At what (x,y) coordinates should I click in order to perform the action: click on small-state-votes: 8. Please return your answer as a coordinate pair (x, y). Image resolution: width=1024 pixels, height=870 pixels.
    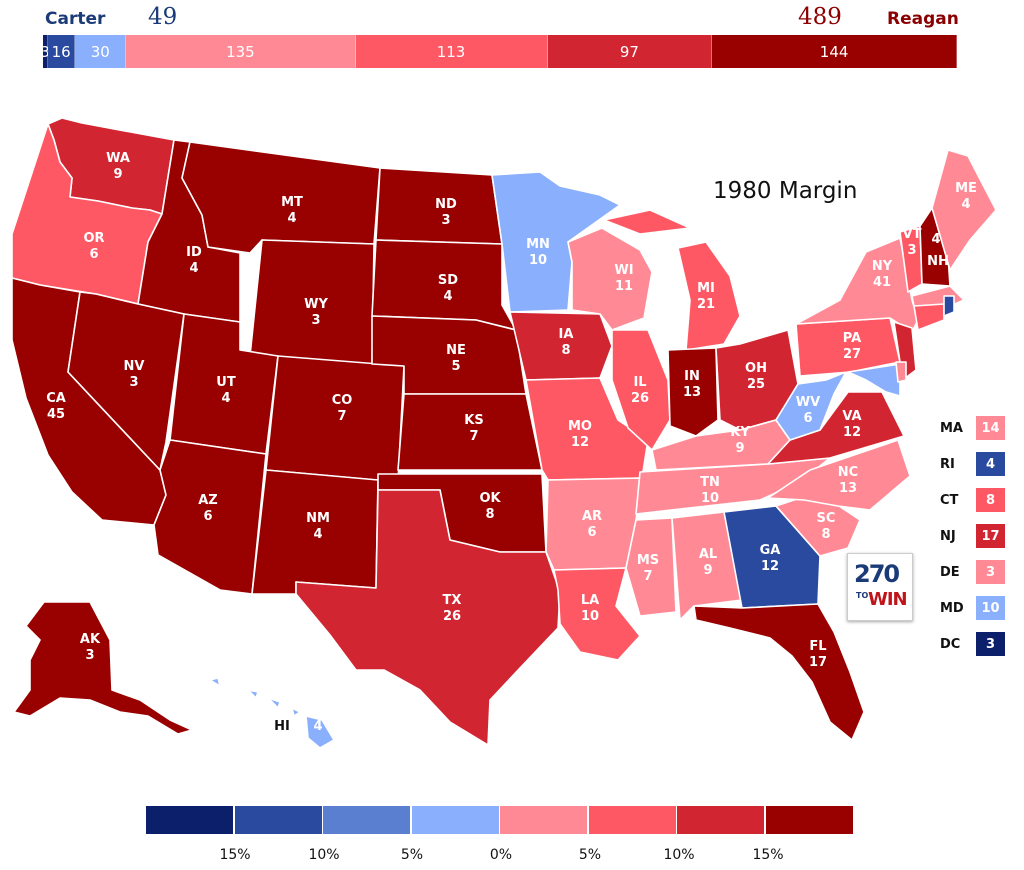
    Looking at the image, I should click on (990, 500).